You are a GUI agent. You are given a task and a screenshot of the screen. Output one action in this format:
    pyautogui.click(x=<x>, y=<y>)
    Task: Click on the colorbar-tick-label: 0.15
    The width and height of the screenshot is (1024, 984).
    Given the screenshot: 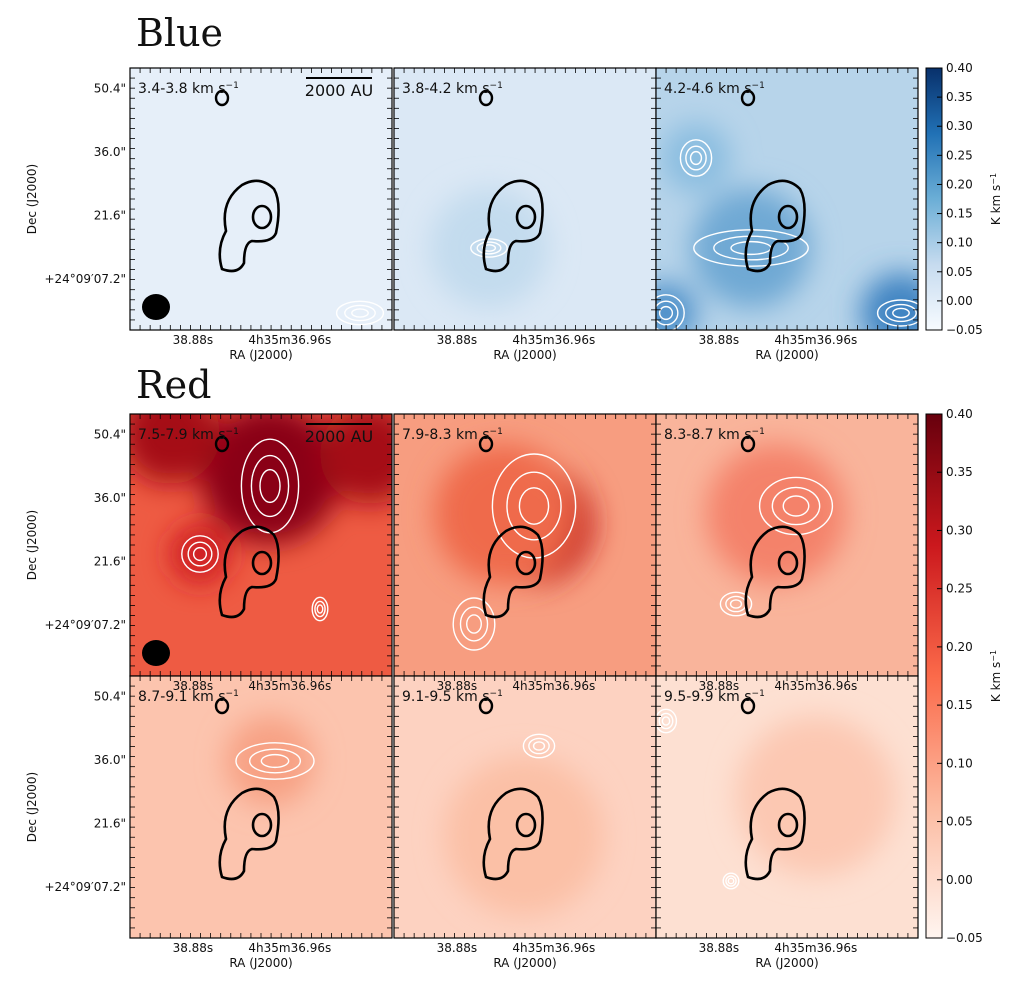 What is the action you would take?
    pyautogui.click(x=959, y=705)
    